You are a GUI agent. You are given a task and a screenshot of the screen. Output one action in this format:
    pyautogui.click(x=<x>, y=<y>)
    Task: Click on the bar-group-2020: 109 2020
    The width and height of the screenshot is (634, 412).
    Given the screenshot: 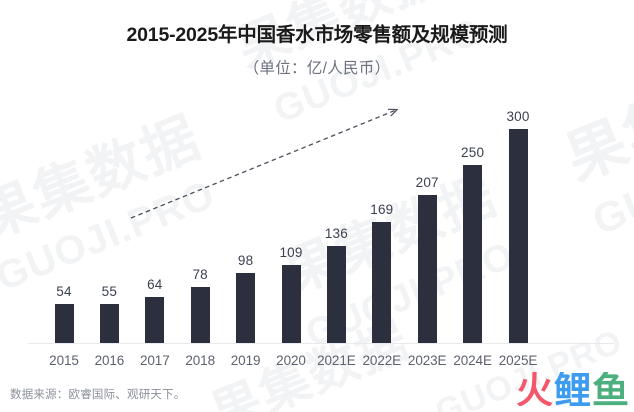 What is the action you would take?
    pyautogui.click(x=291, y=306)
    